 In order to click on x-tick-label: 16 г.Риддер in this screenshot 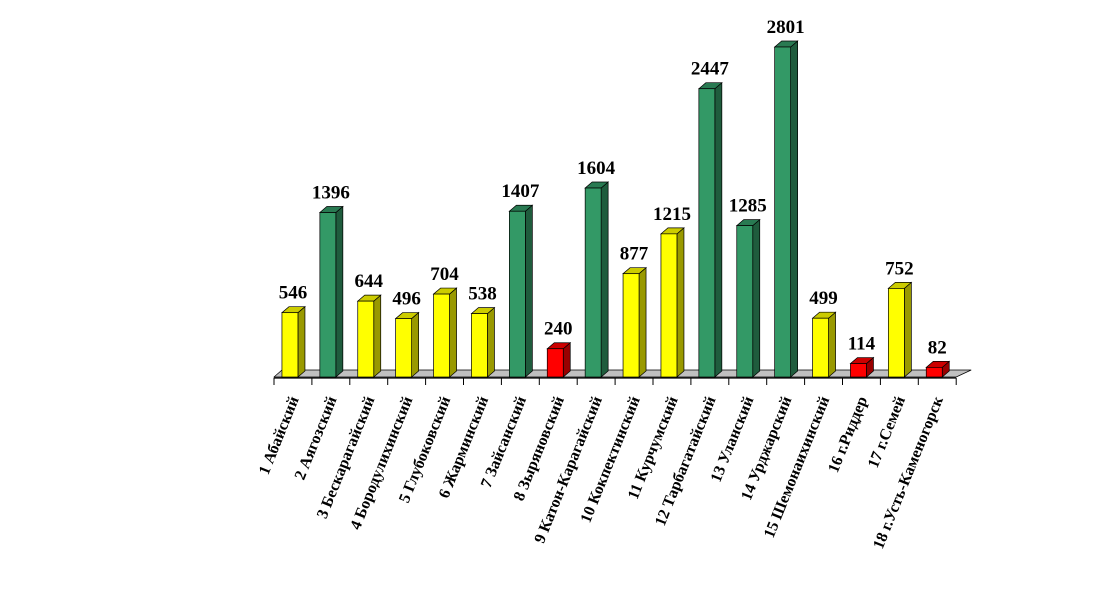, I will do `click(848, 434)`.